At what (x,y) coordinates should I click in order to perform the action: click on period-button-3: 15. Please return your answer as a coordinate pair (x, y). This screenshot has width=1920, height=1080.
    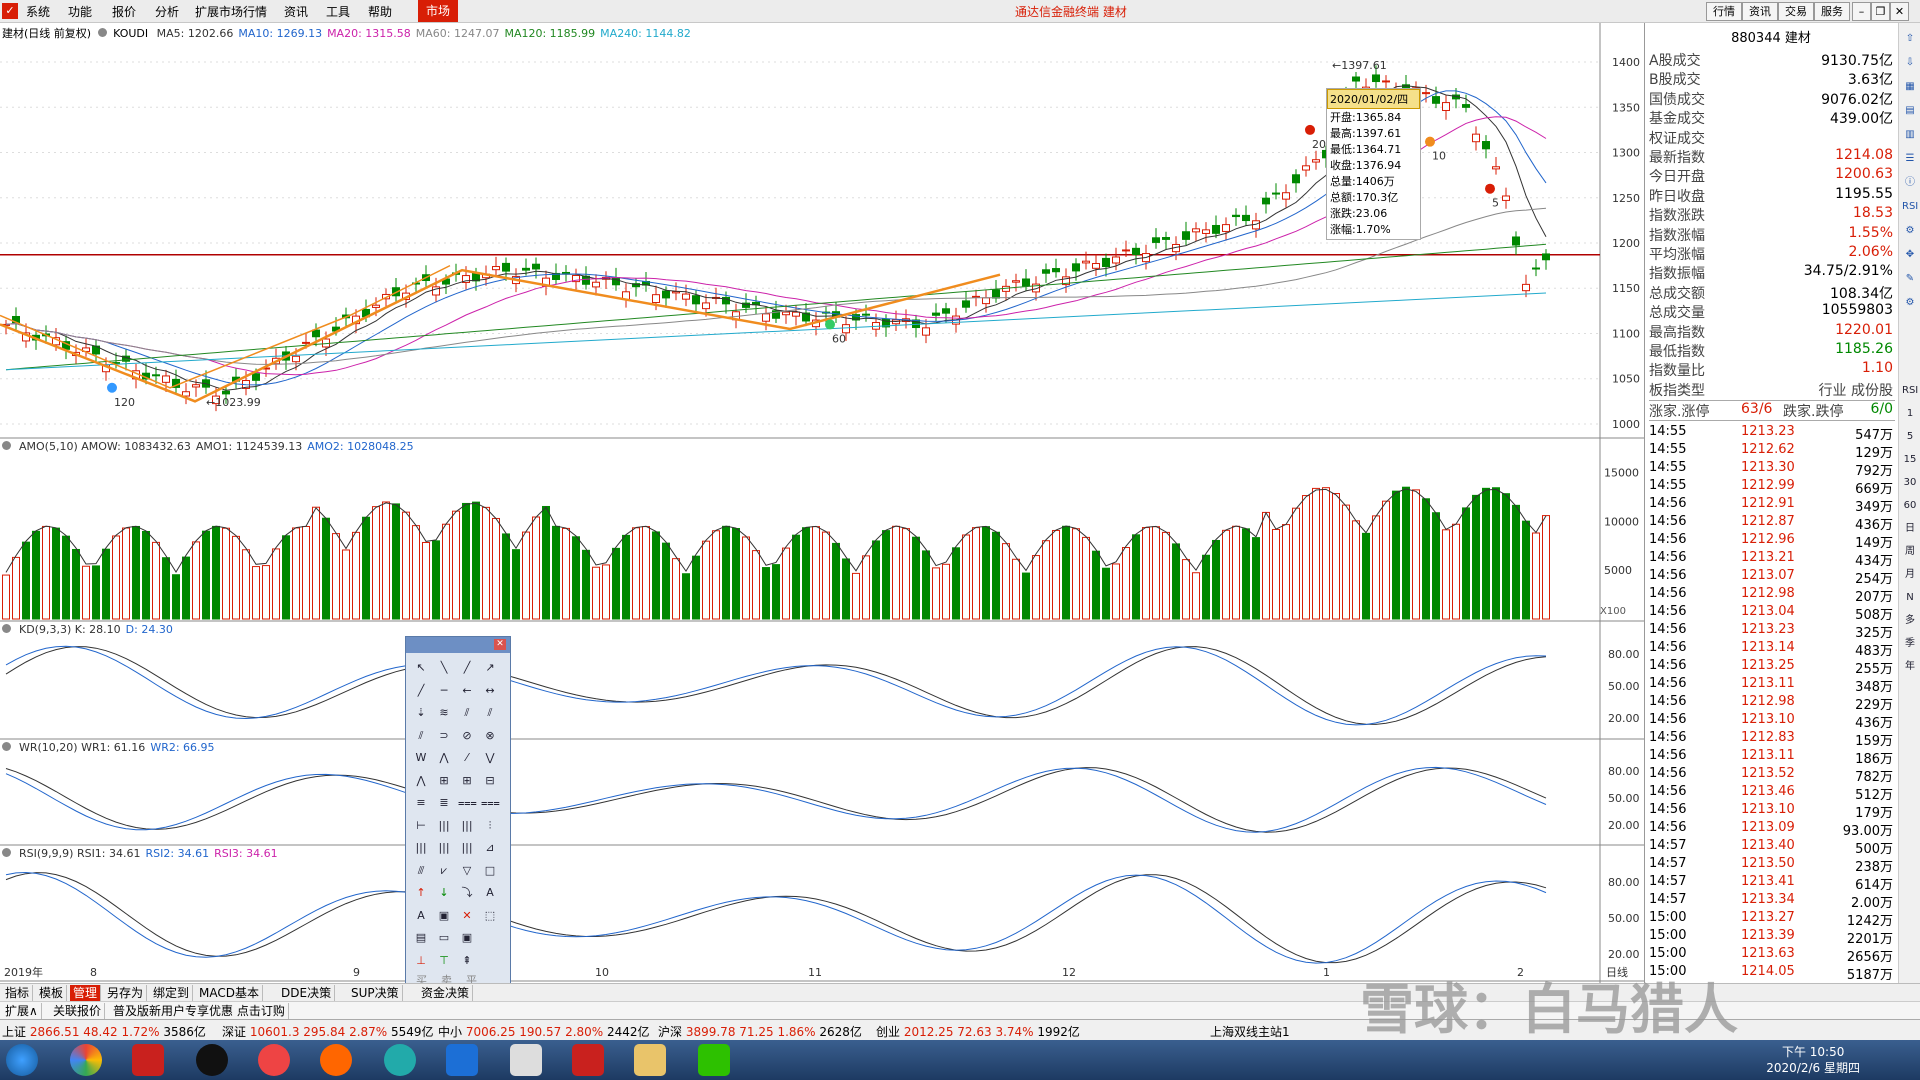
    Looking at the image, I should click on (1910, 459).